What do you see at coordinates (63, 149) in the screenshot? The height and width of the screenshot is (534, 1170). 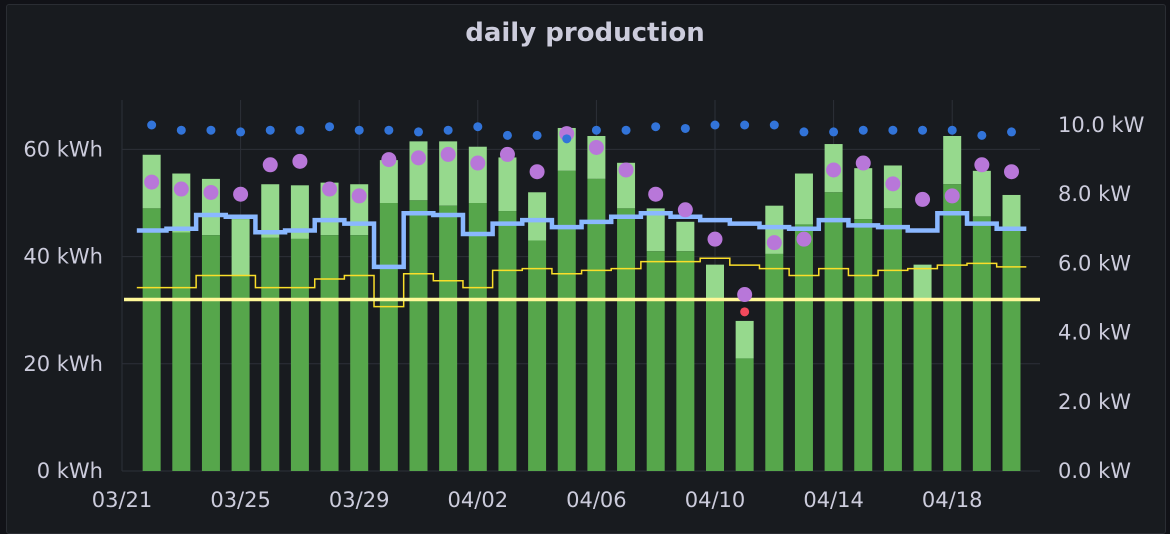 I see `y-left-tick-label: 60 kWh` at bounding box center [63, 149].